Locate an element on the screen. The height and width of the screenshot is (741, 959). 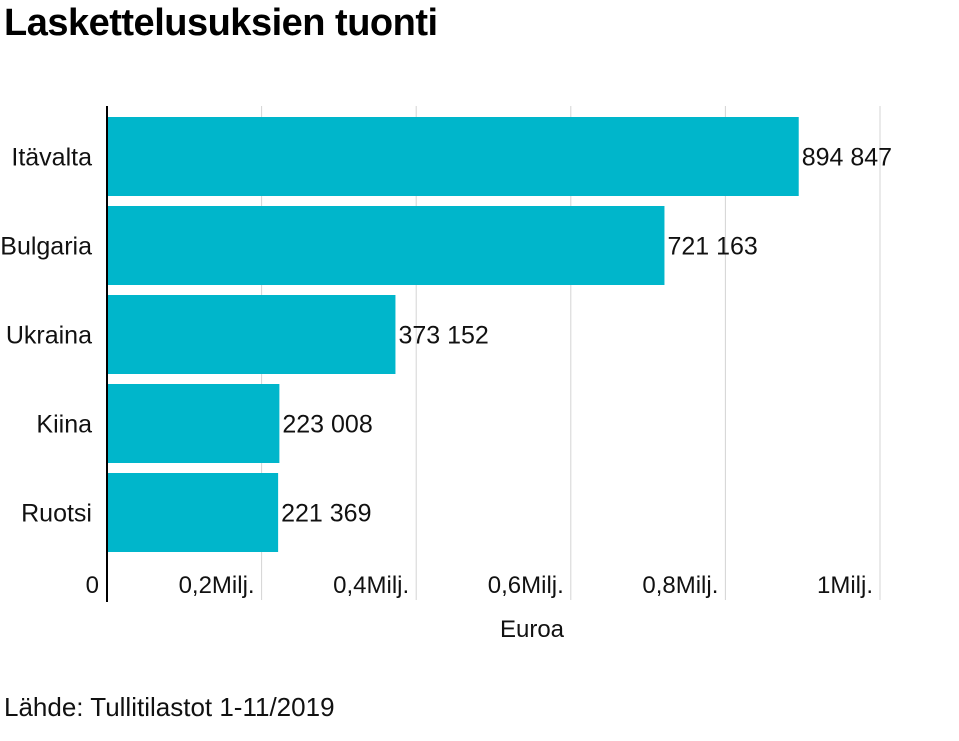
value-label: 221 369 is located at coordinates (326, 514).